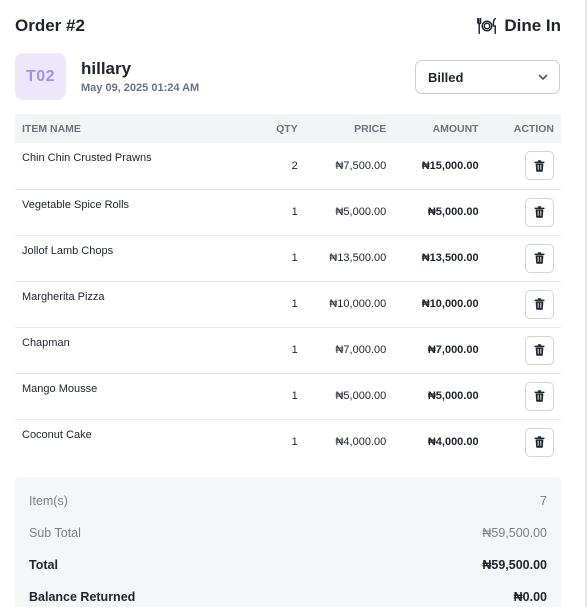  I want to click on summary-balance-label: Balance Returned, so click(82, 597).